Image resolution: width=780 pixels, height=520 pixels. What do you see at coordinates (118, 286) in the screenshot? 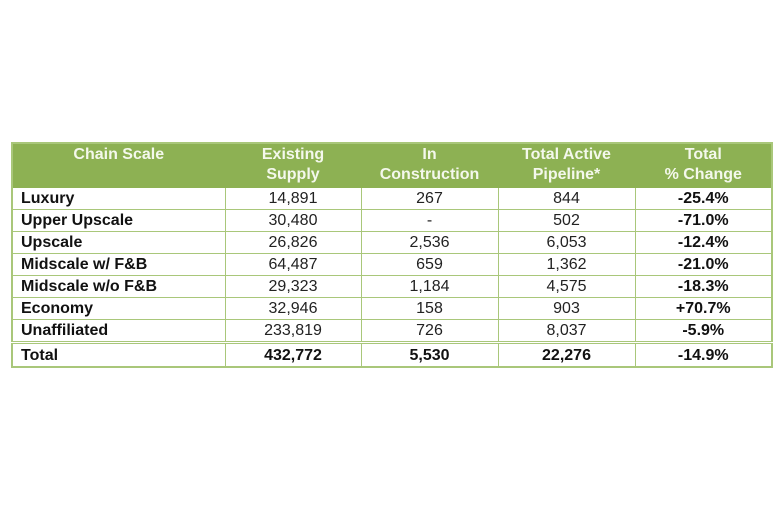
I see `chain-scale-cell: Midscale w/o F&B` at bounding box center [118, 286].